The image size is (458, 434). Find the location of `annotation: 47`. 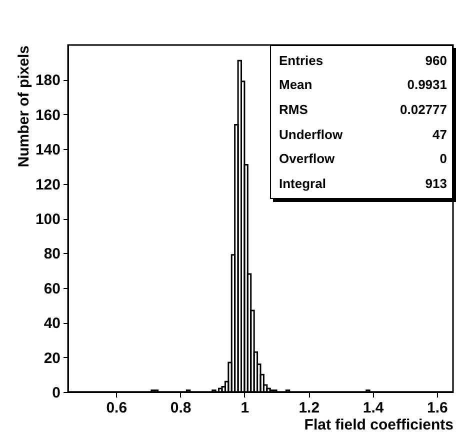

annotation: 47 is located at coordinates (439, 134).